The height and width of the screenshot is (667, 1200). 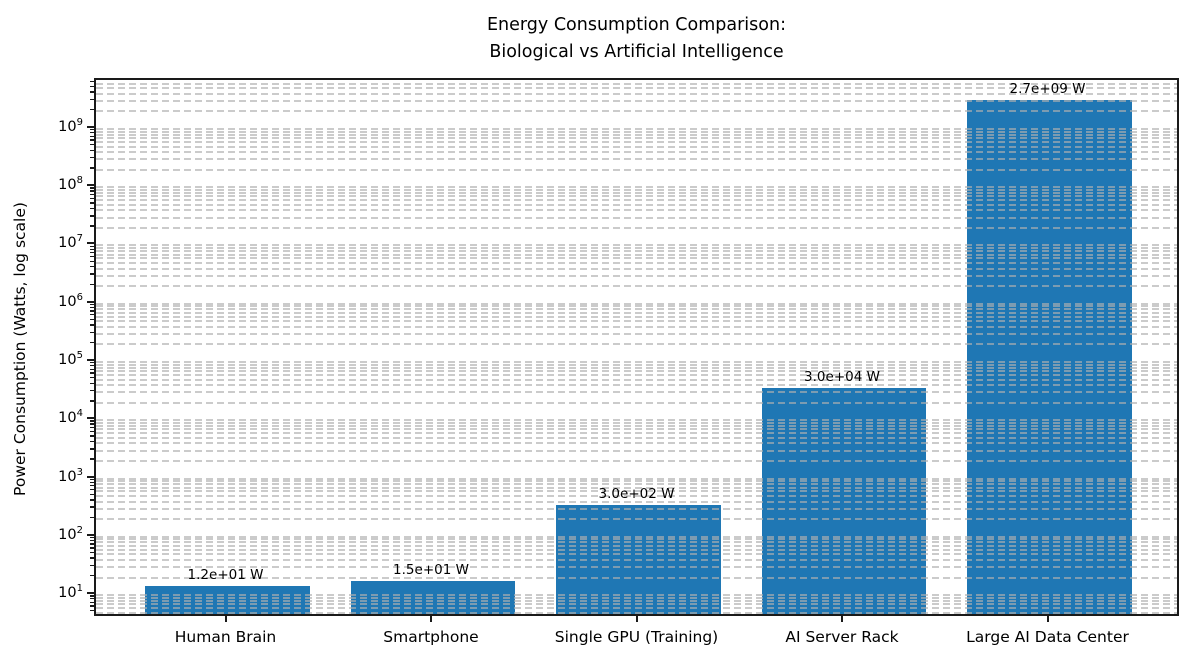 I want to click on y-tick-label: 105, so click(x=70, y=359).